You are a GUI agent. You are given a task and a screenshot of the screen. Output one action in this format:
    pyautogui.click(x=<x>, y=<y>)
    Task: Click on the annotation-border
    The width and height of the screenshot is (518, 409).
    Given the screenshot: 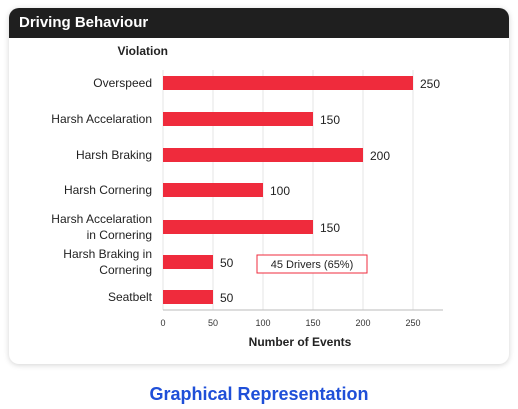 What is the action you would take?
    pyautogui.click(x=312, y=264)
    